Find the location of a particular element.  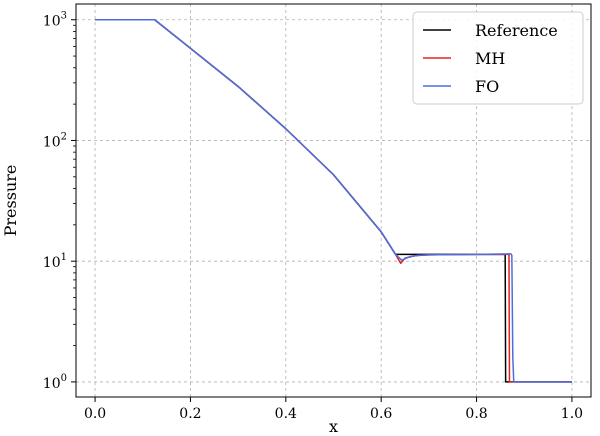

x-axis-label: x is located at coordinates (333, 426).